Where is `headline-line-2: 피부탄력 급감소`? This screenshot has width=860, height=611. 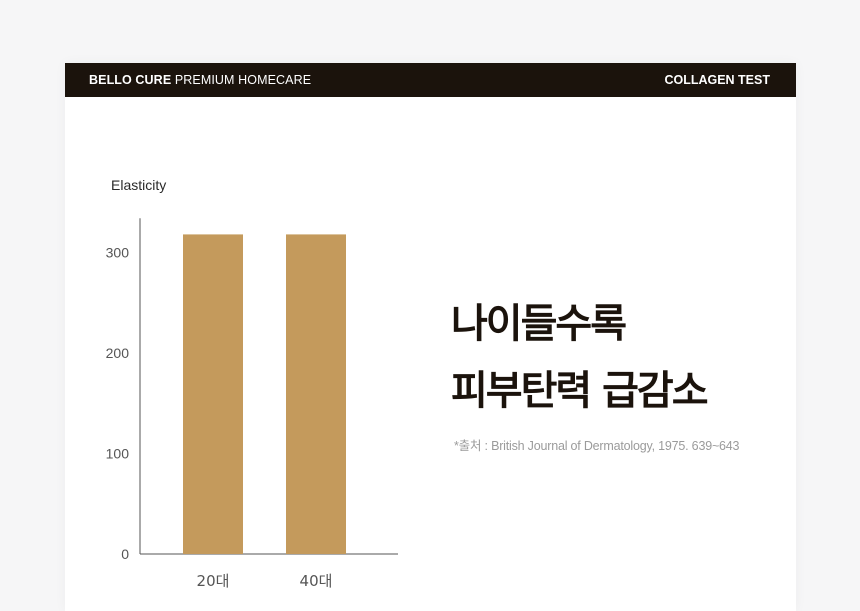
headline-line-2: 피부탄력 급감소 is located at coordinates (580, 391).